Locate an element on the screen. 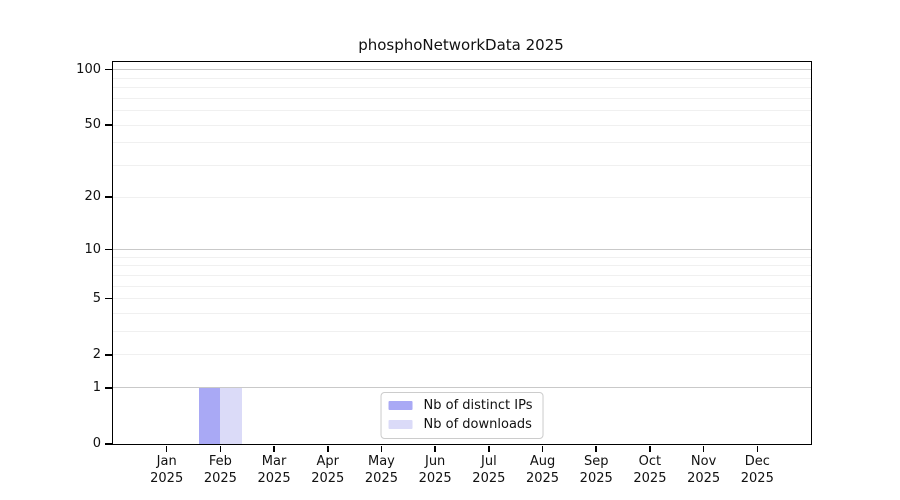 The height and width of the screenshot is (500, 900). legend-label: Nb of distinct IPs is located at coordinates (478, 405).